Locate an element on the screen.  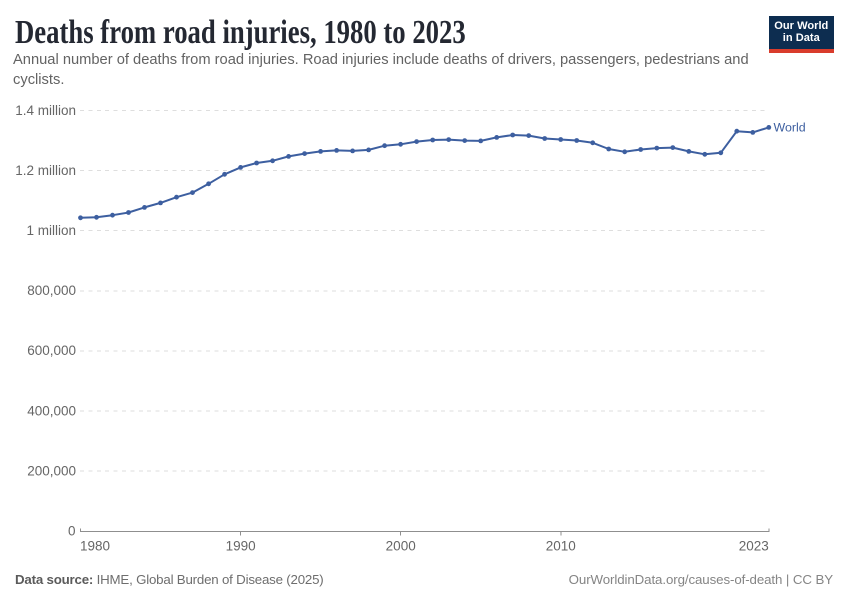
svg-text: 2023 is located at coordinates (754, 546).